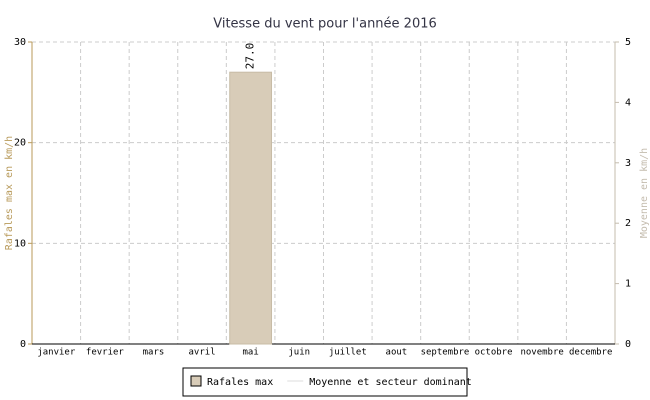 Image resolution: width=650 pixels, height=400 pixels. Describe the element at coordinates (20, 143) in the screenshot. I see `y-tick-label: 20` at that location.